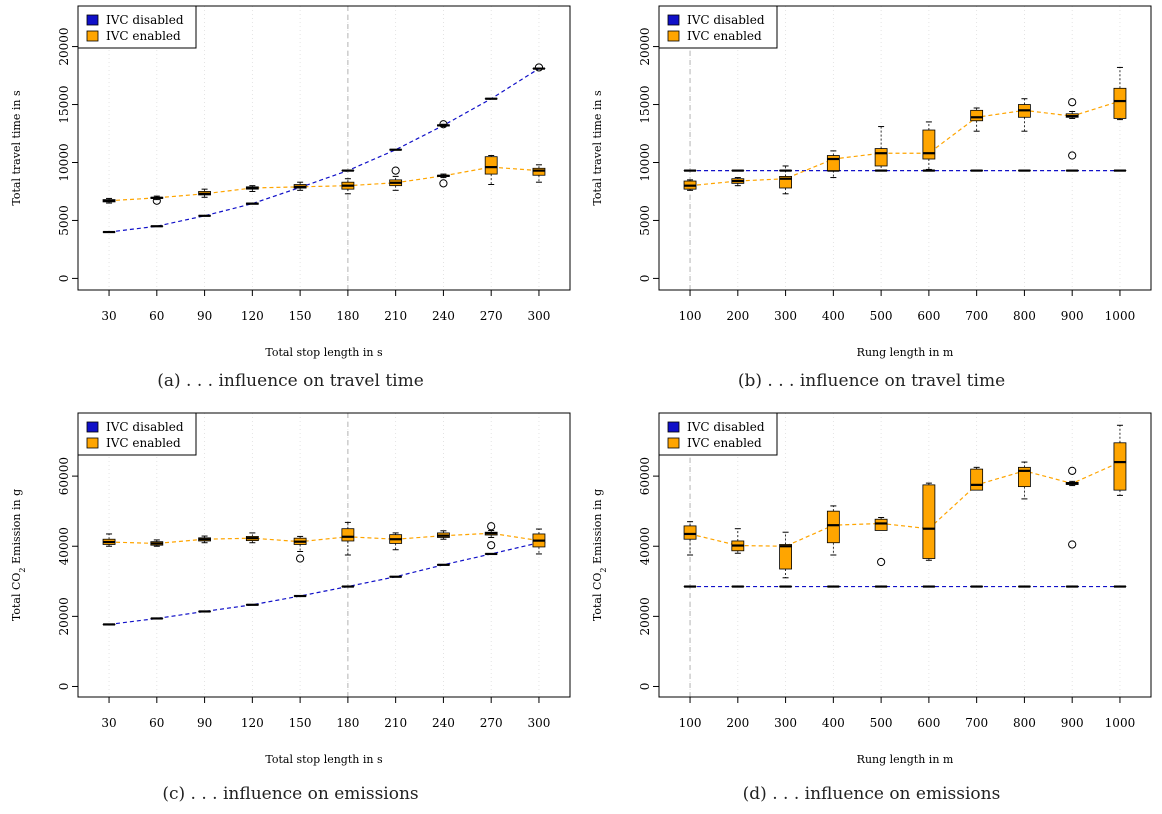  What do you see at coordinates (645, 476) in the screenshot?
I see `y-tick-label-60000: 60000` at bounding box center [645, 476].